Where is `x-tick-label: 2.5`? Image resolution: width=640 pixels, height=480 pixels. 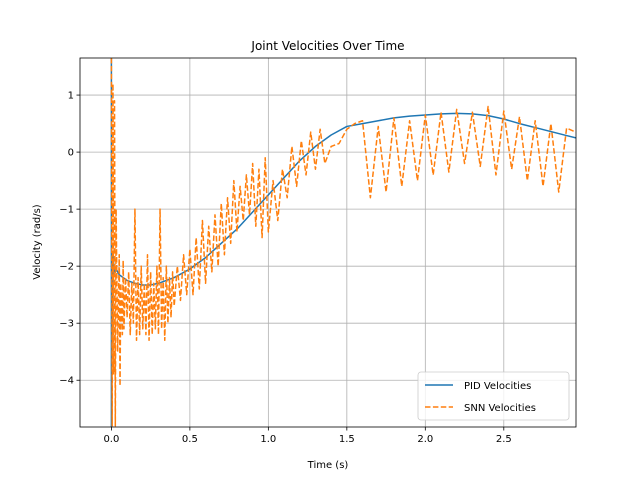
x-tick-label: 2.5 is located at coordinates (504, 439).